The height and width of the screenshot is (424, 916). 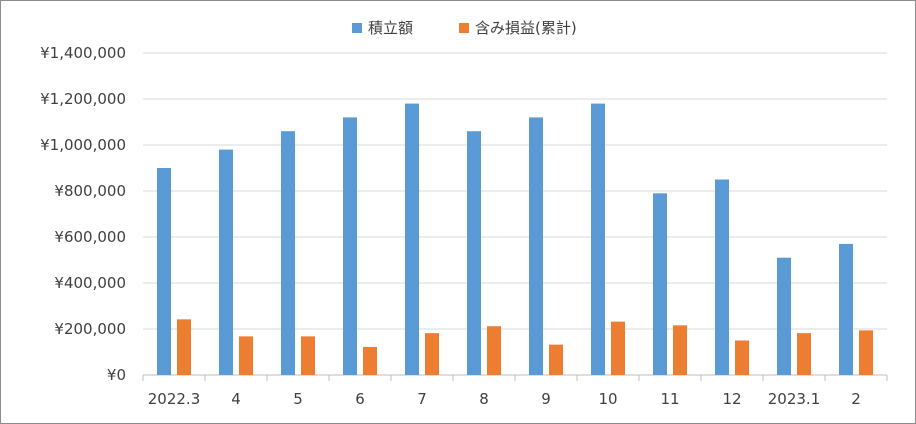 I want to click on x-tick-label: 4, so click(x=236, y=399).